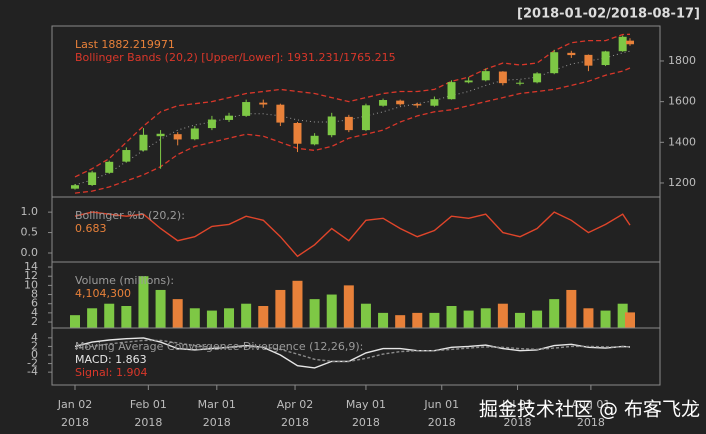 Image resolution: width=706 pixels, height=434 pixels. What do you see at coordinates (74, 413) in the screenshot?
I see `x-tick-label: Jan 02 2018` at bounding box center [74, 413].